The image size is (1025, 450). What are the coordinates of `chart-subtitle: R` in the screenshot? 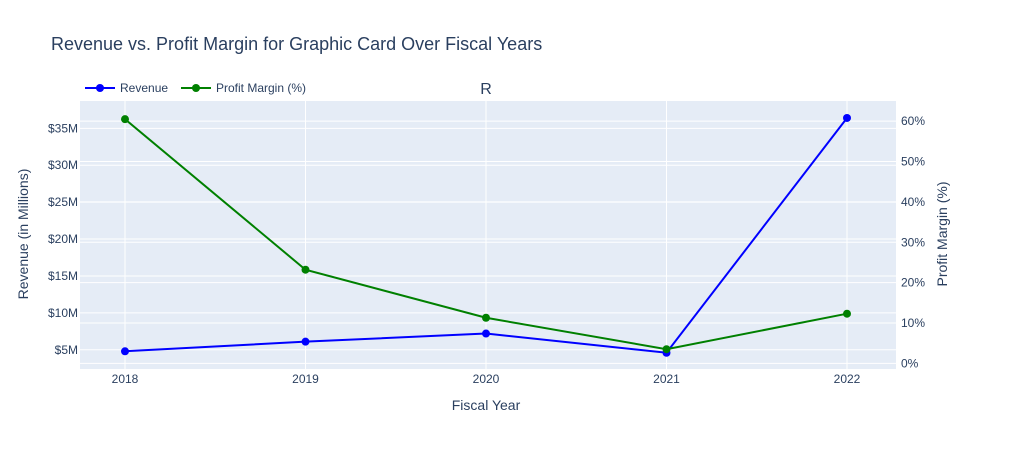 It's located at (486, 89).